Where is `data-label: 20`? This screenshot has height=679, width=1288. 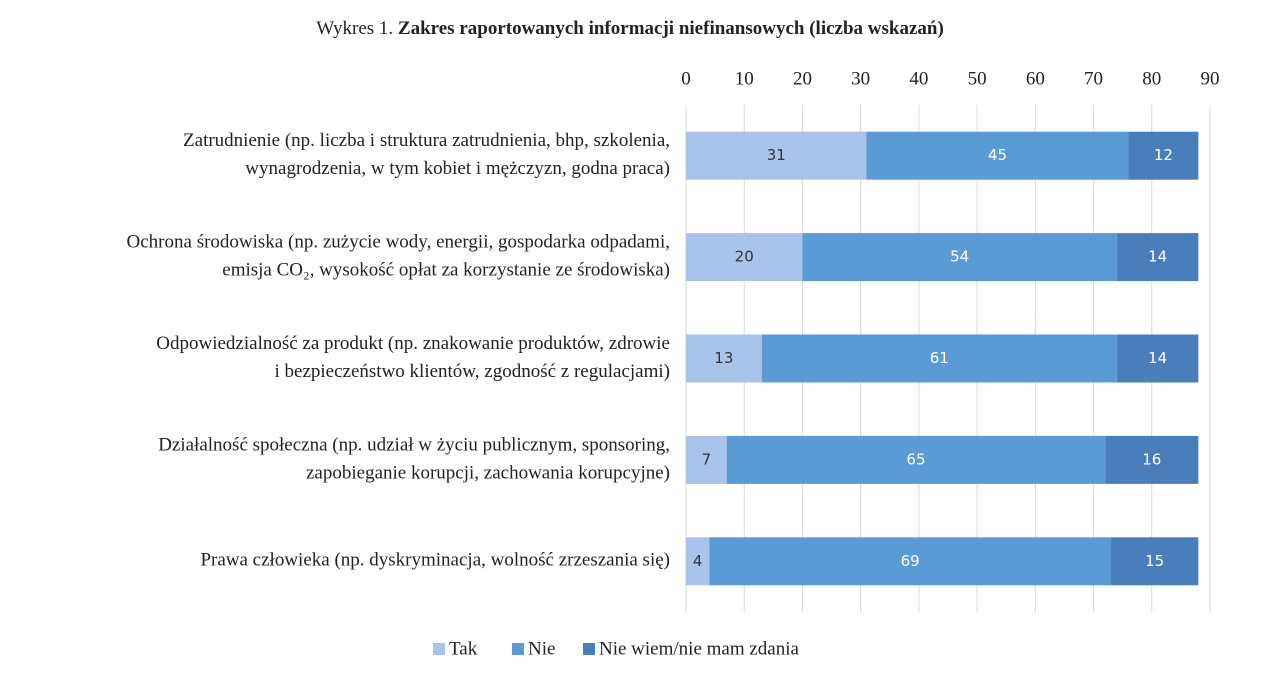
data-label: 20 is located at coordinates (744, 257).